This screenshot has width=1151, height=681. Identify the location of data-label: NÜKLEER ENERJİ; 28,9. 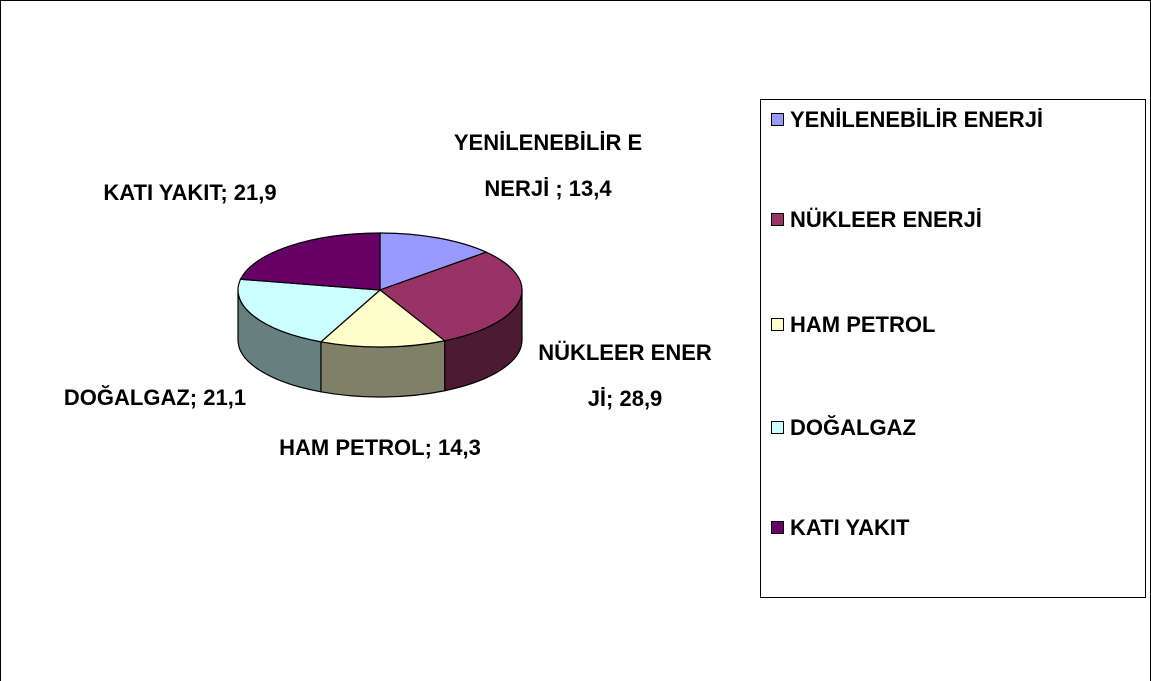
(625, 375).